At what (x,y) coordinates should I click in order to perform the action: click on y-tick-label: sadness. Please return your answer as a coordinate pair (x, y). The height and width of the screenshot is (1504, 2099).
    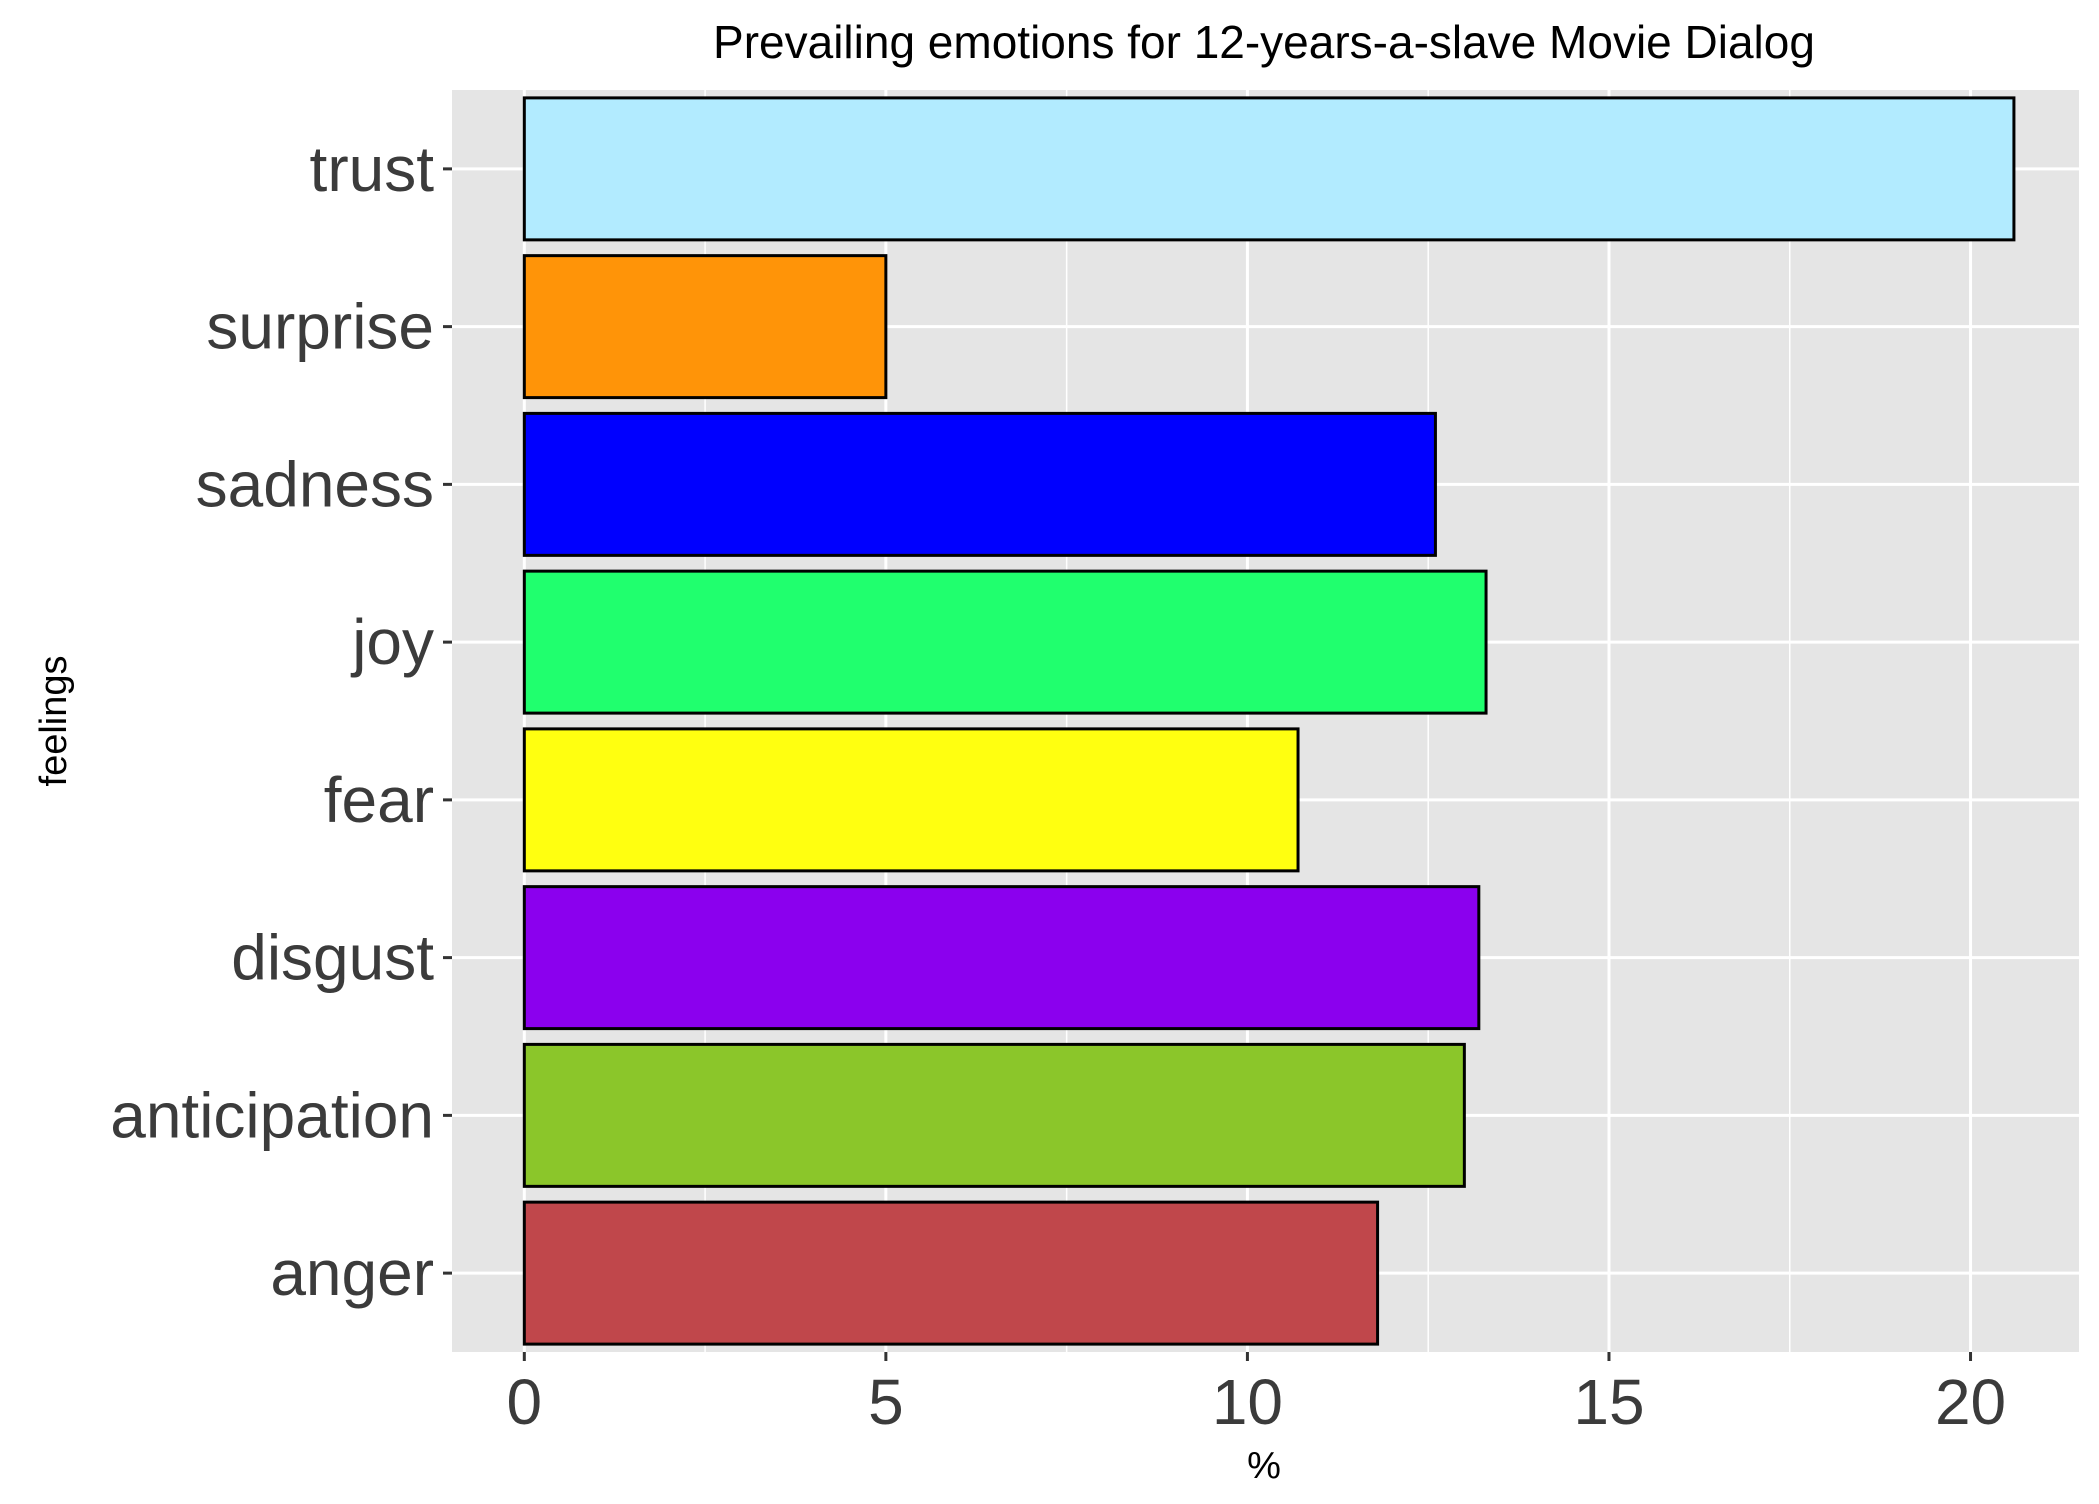
    Looking at the image, I should click on (315, 484).